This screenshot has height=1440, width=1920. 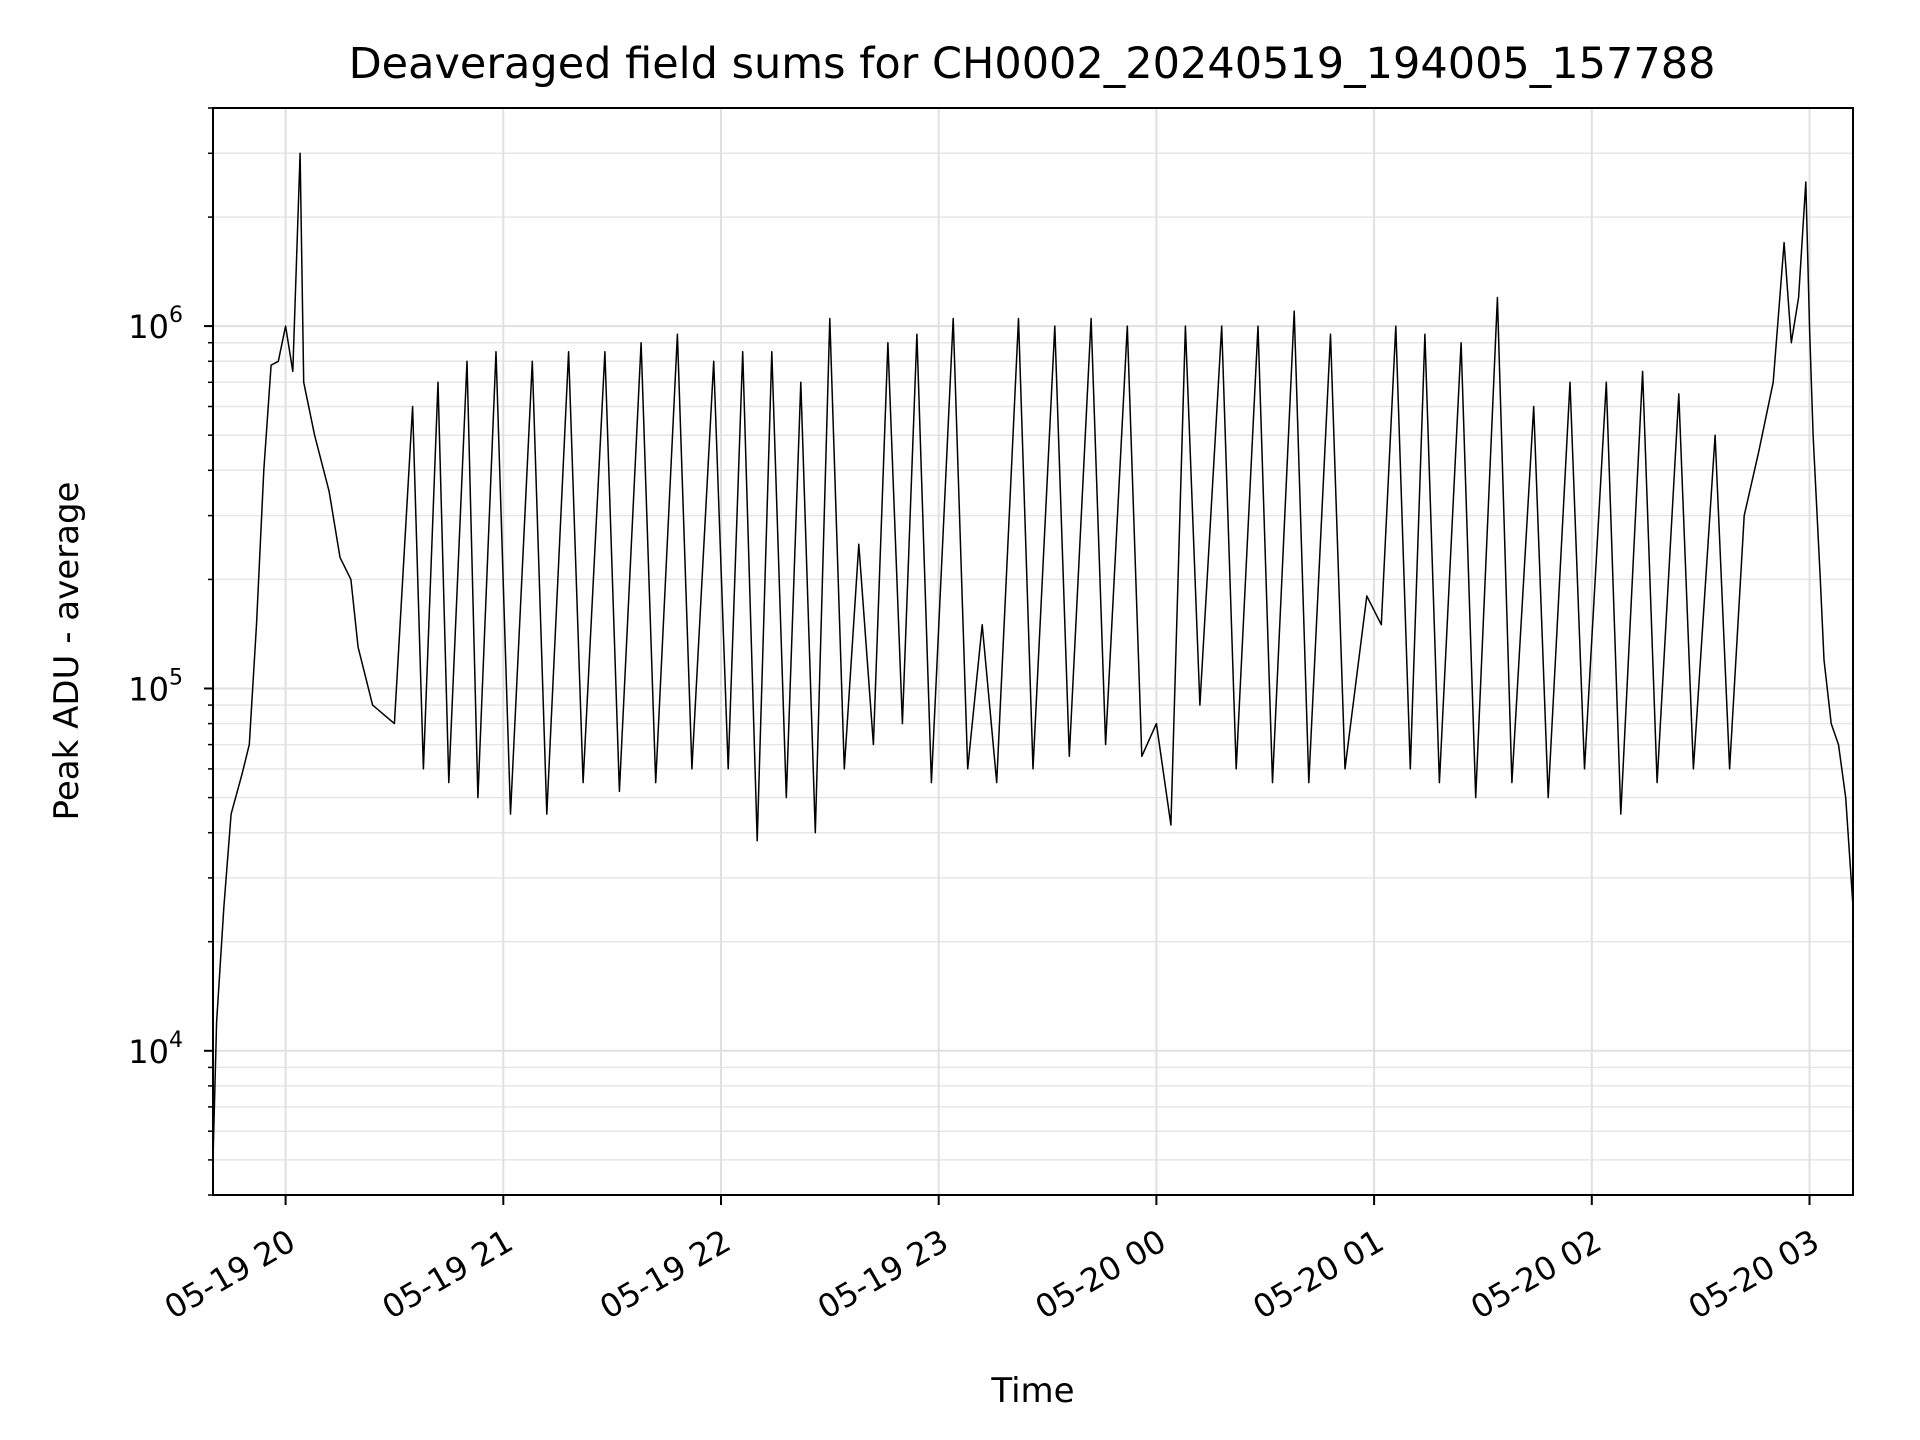 I want to click on y-tick-label-exponent: 5, so click(x=176, y=678).